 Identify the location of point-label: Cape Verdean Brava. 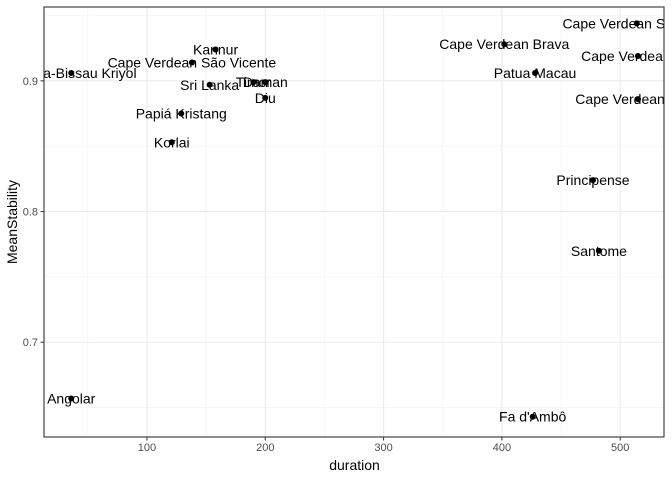
(504, 44).